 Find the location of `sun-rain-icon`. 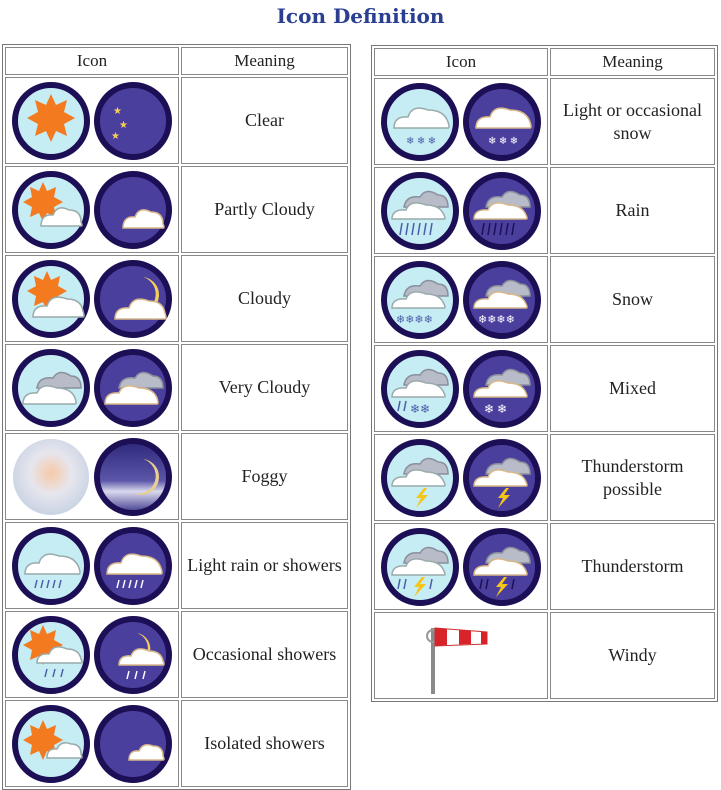

sun-rain-icon is located at coordinates (51, 655).